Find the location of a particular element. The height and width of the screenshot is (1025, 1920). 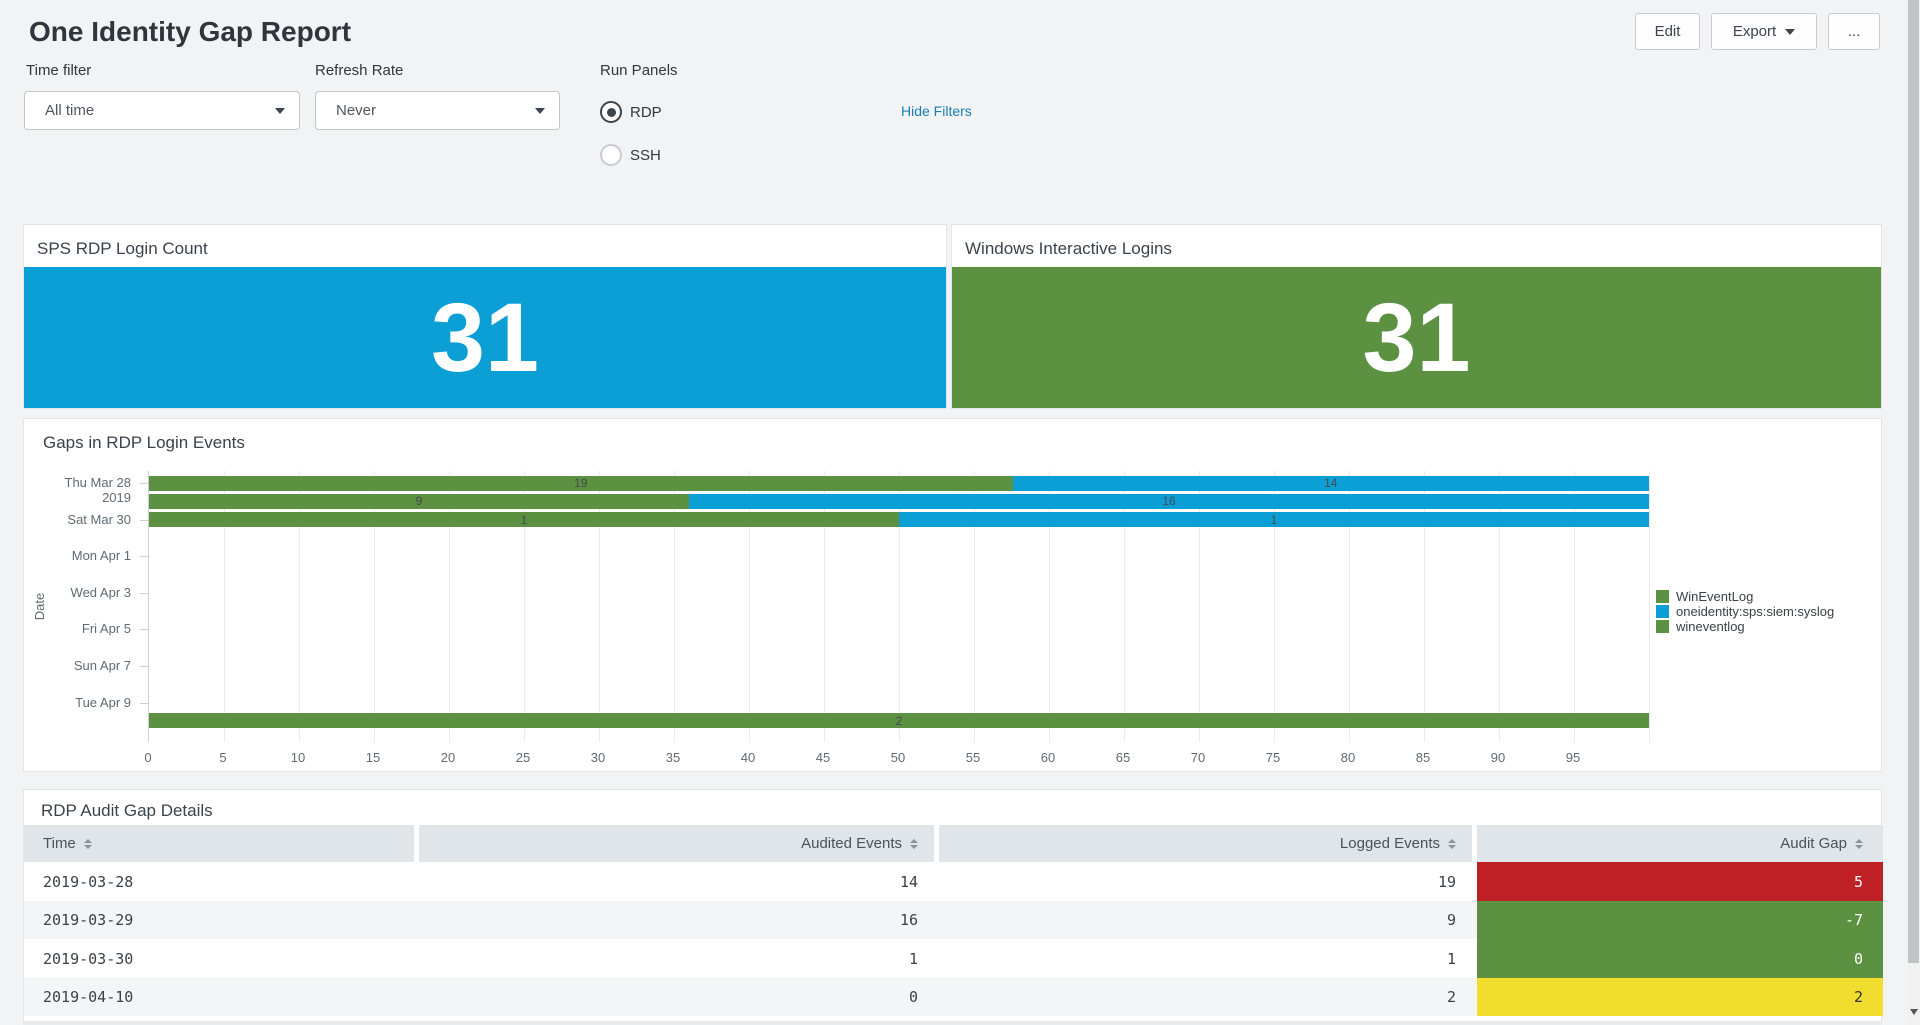

refresh-rate-dropdown: Never is located at coordinates (437, 110).